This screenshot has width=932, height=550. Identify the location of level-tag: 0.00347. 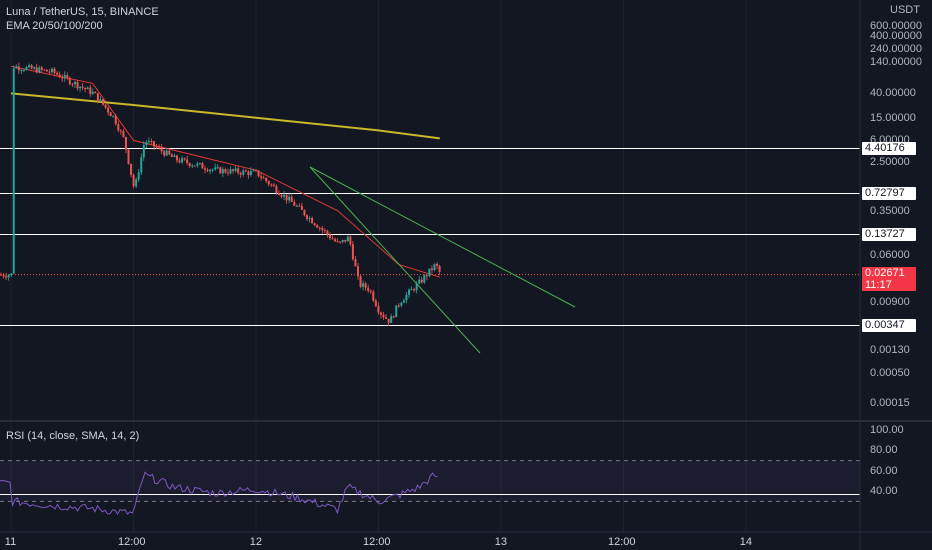
(889, 325).